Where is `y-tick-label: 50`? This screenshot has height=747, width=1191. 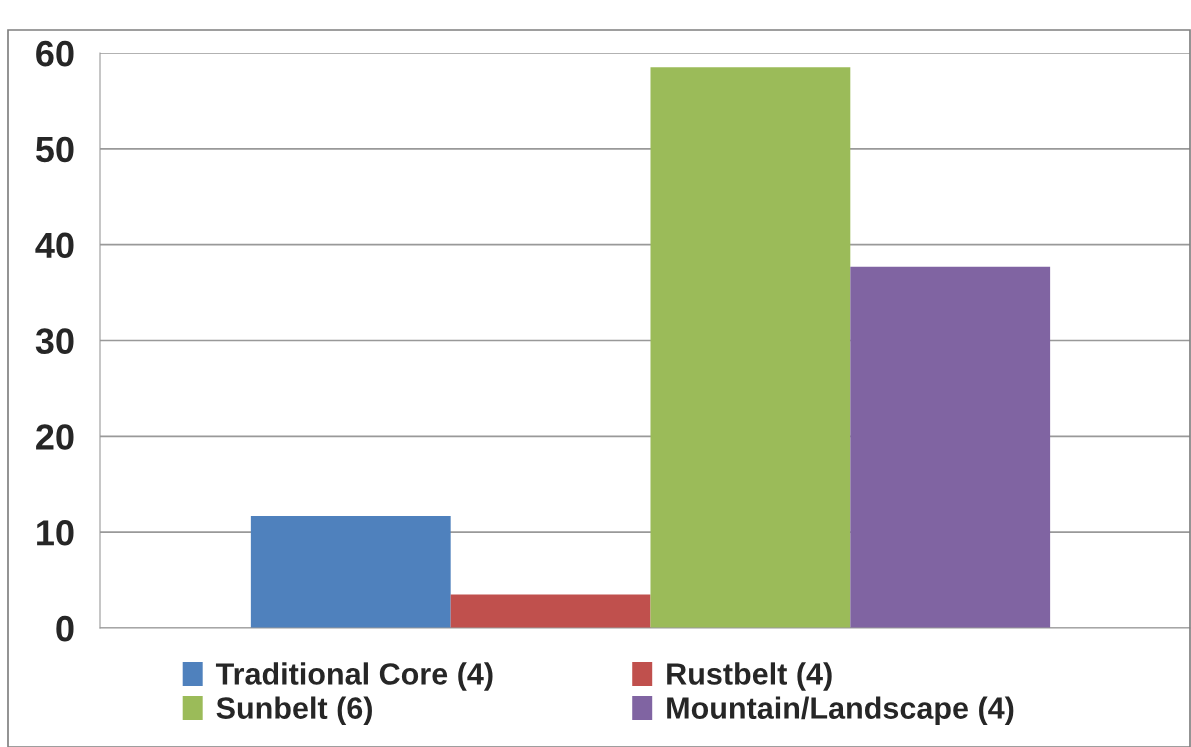
y-tick-label: 50 is located at coordinates (54, 149).